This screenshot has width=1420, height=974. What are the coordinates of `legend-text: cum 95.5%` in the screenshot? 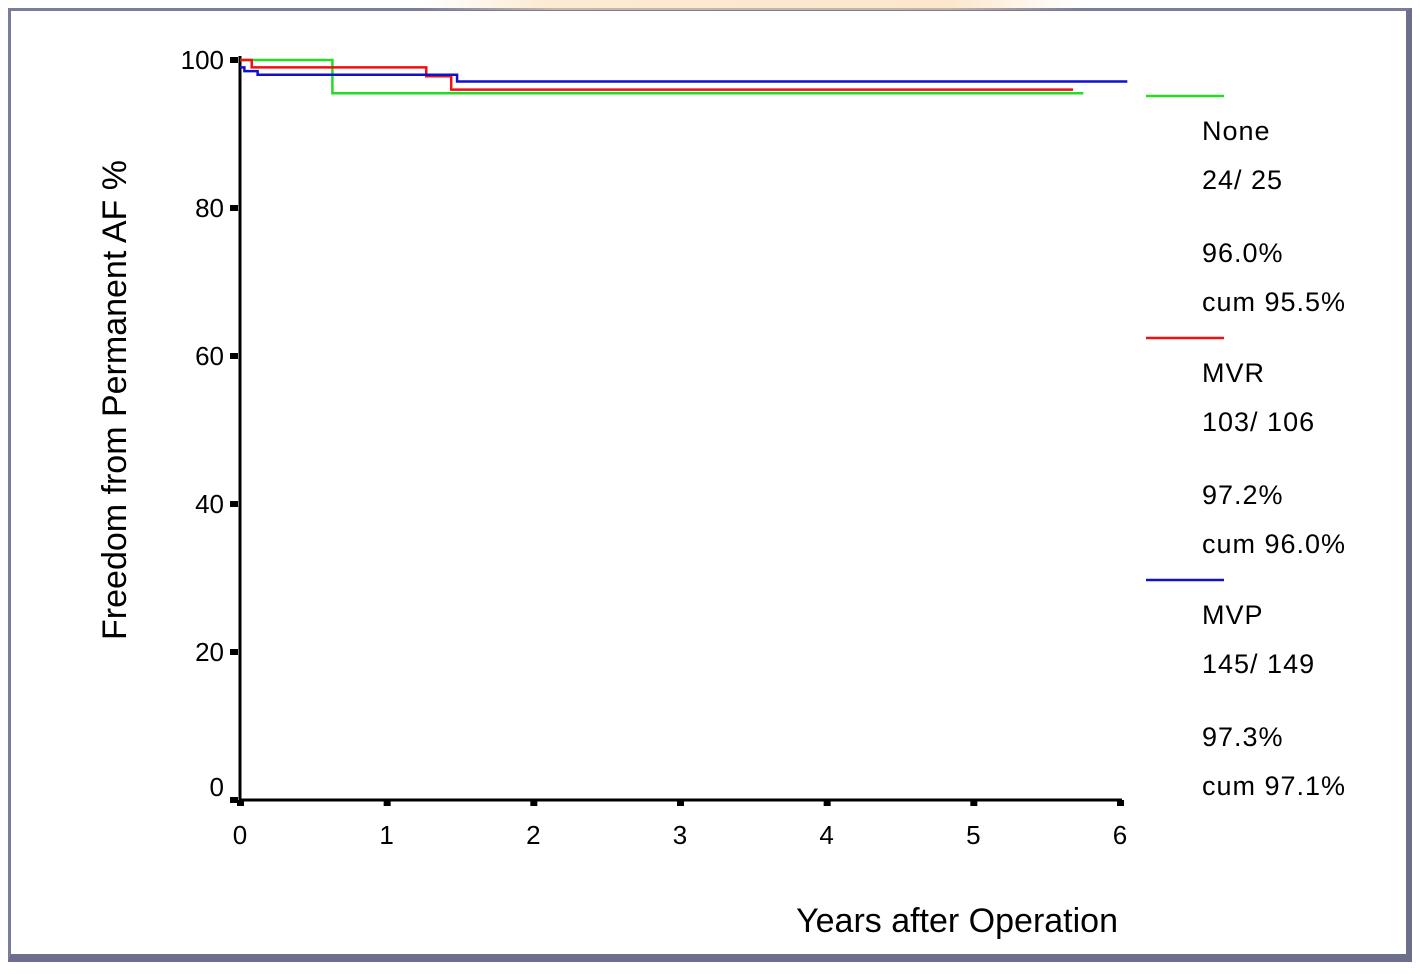 It's located at (1274, 302).